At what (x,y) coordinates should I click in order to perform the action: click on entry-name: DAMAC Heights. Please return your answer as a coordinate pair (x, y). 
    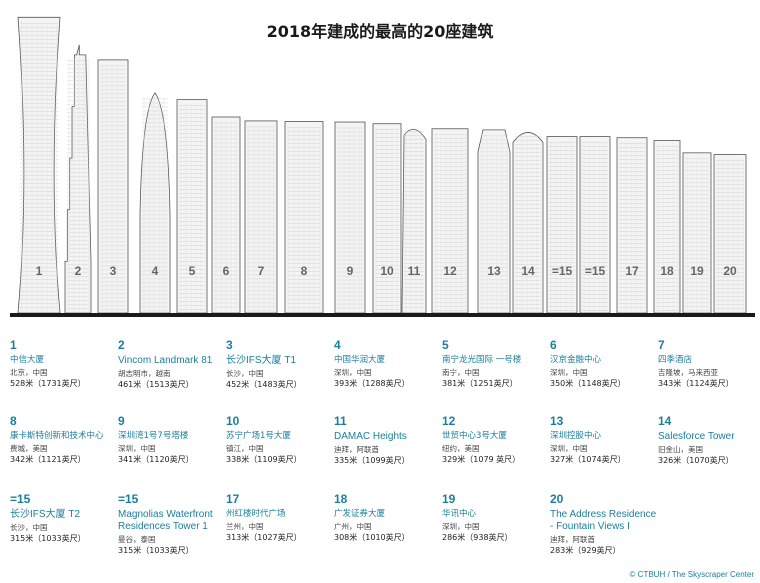
    Looking at the image, I should click on (370, 436).